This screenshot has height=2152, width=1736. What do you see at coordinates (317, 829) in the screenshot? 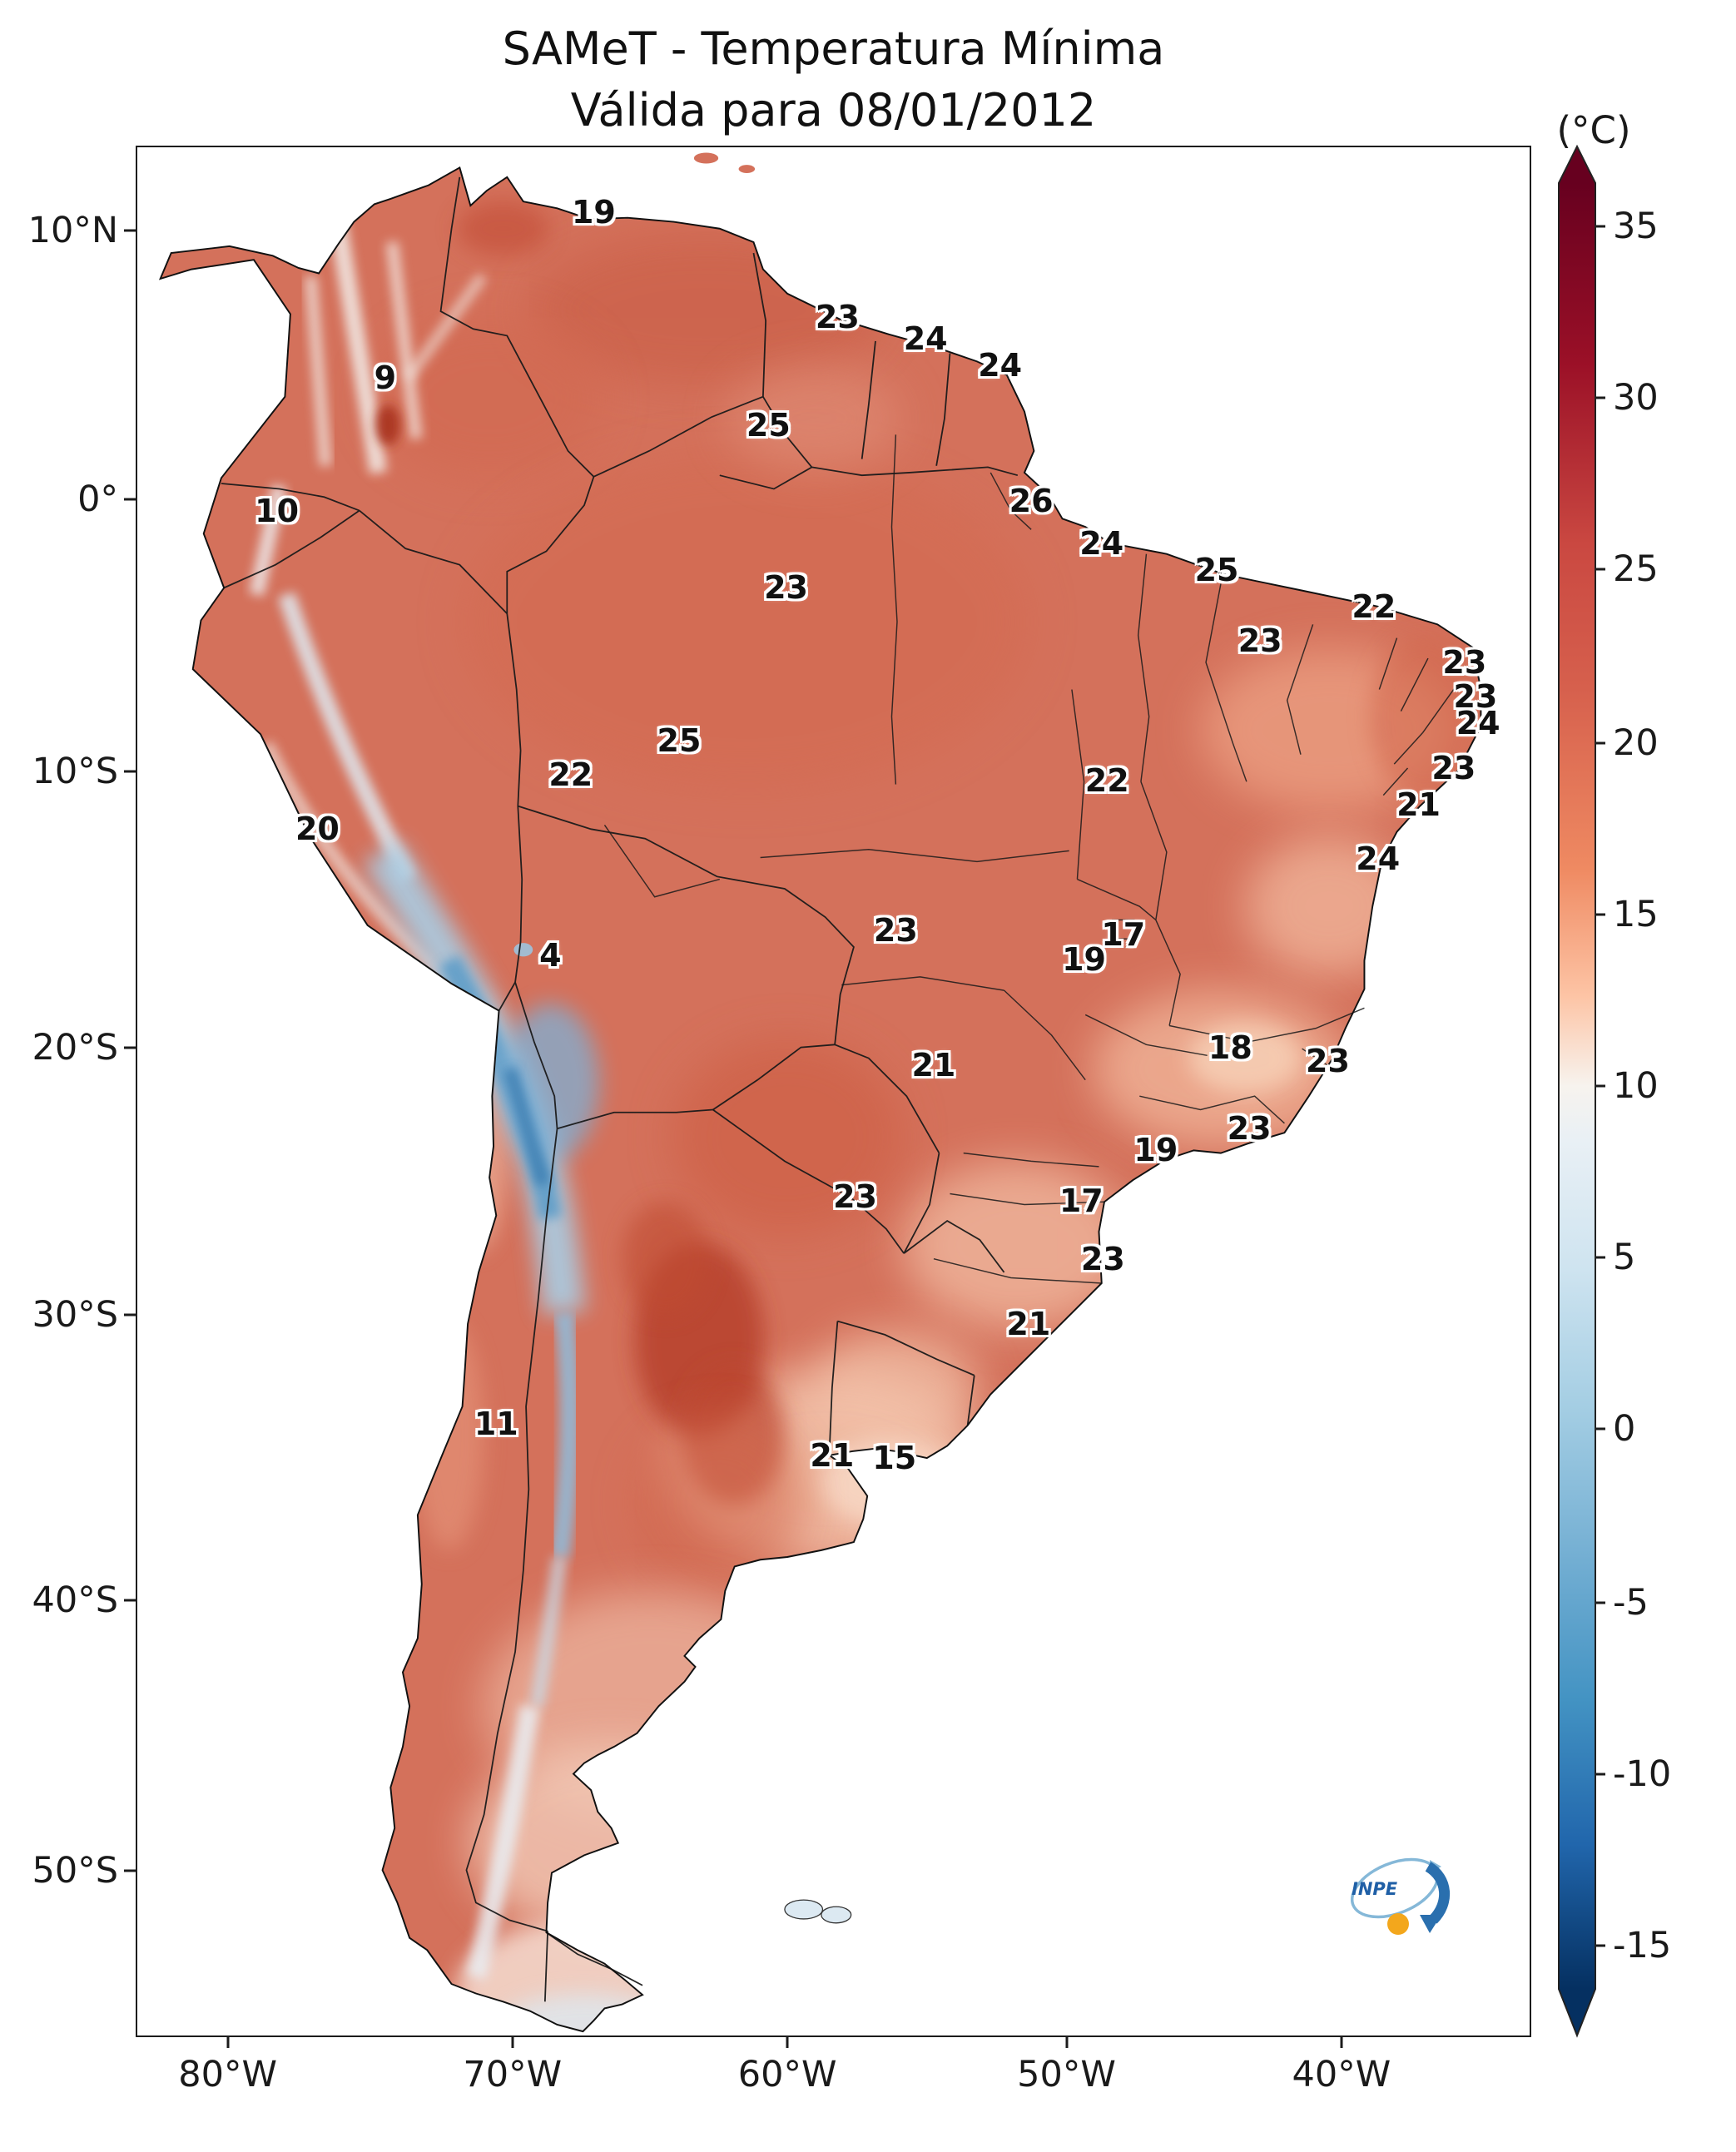
I see `station-temp-label: 20` at bounding box center [317, 829].